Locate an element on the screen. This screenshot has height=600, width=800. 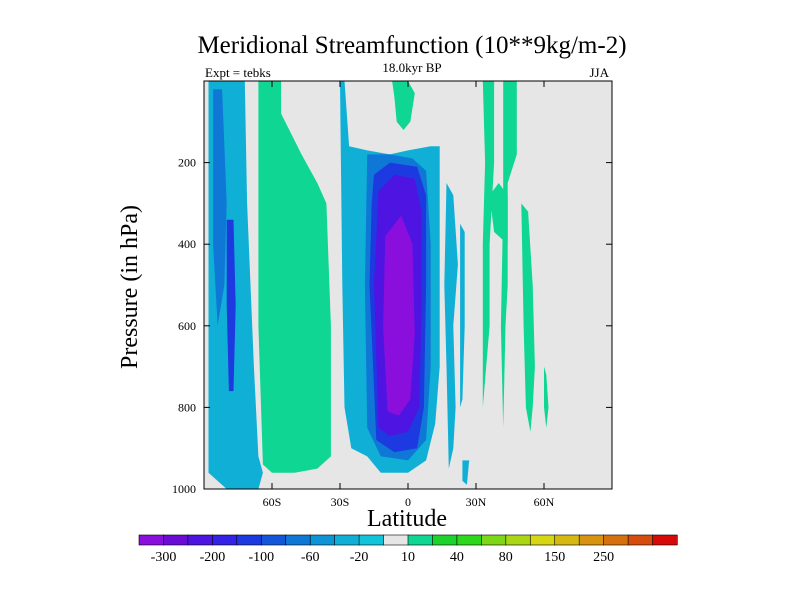
y-tick-label: 600 is located at coordinates (187, 326).